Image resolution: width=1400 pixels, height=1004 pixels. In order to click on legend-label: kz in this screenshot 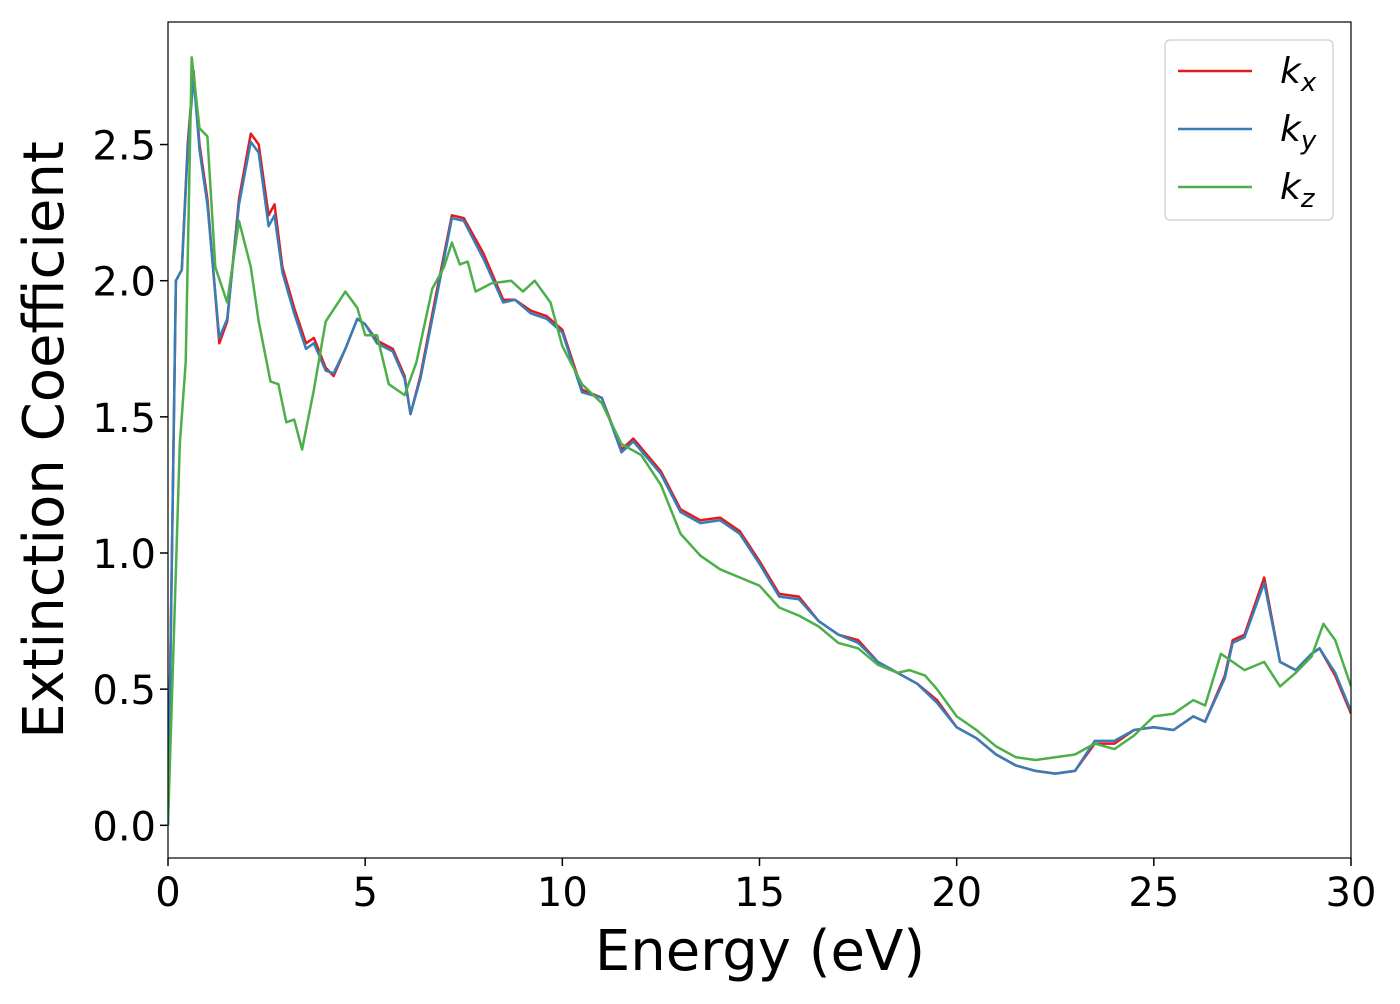, I will do `click(1298, 190)`.